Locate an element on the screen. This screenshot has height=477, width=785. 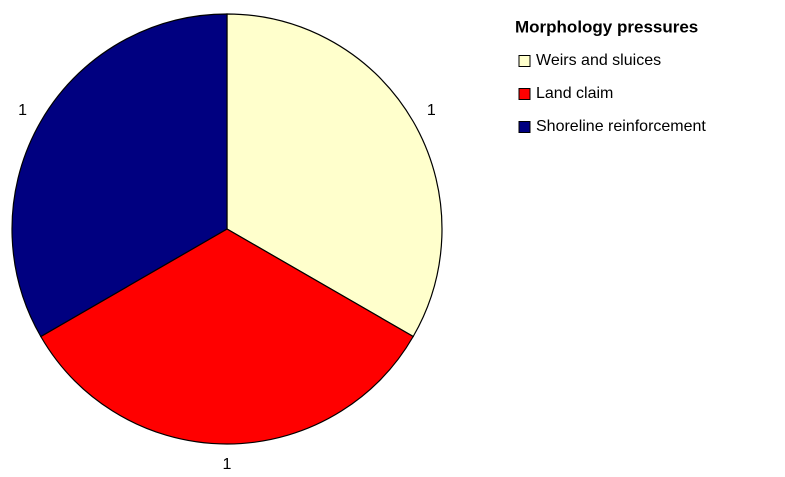
legend-label: Land claim is located at coordinates (574, 93).